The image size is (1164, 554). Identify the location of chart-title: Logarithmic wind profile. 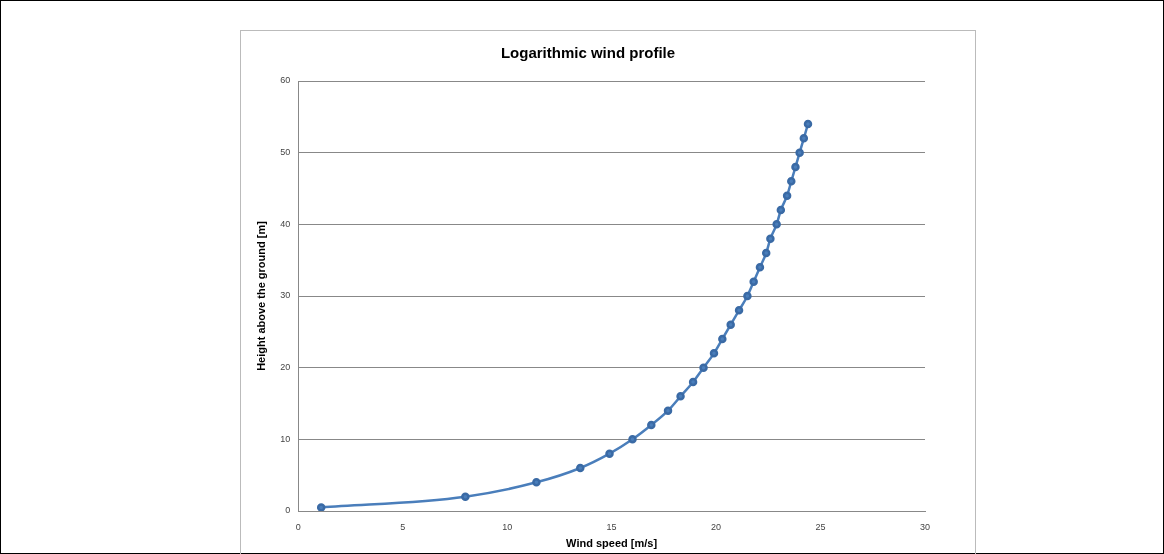
(588, 53).